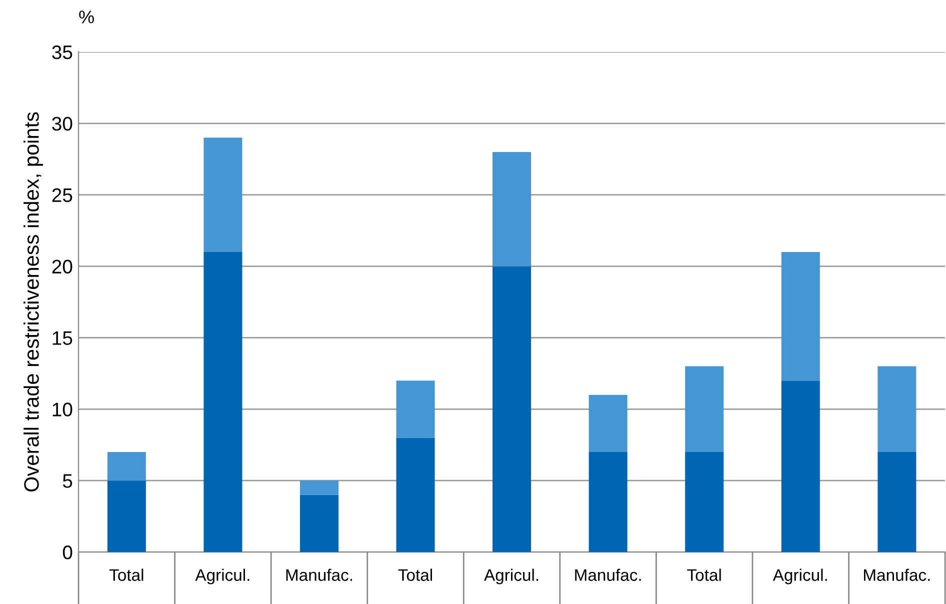  Describe the element at coordinates (62, 338) in the screenshot. I see `y-tick-label: 15` at that location.